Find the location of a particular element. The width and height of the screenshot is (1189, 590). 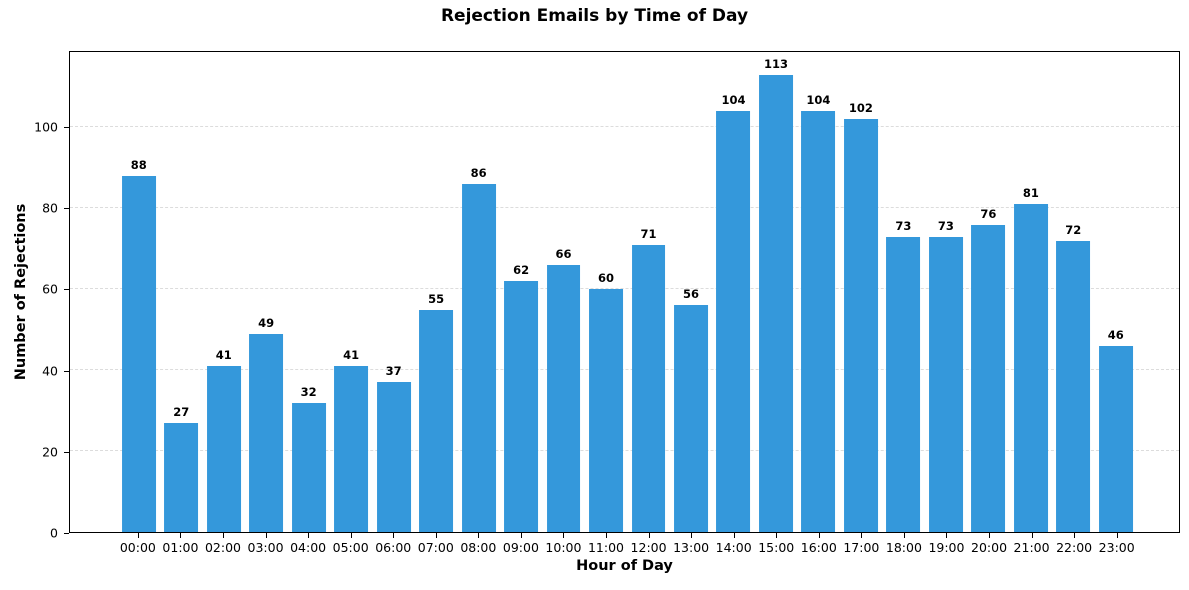

x-tick-label: 08:00 is located at coordinates (478, 547).